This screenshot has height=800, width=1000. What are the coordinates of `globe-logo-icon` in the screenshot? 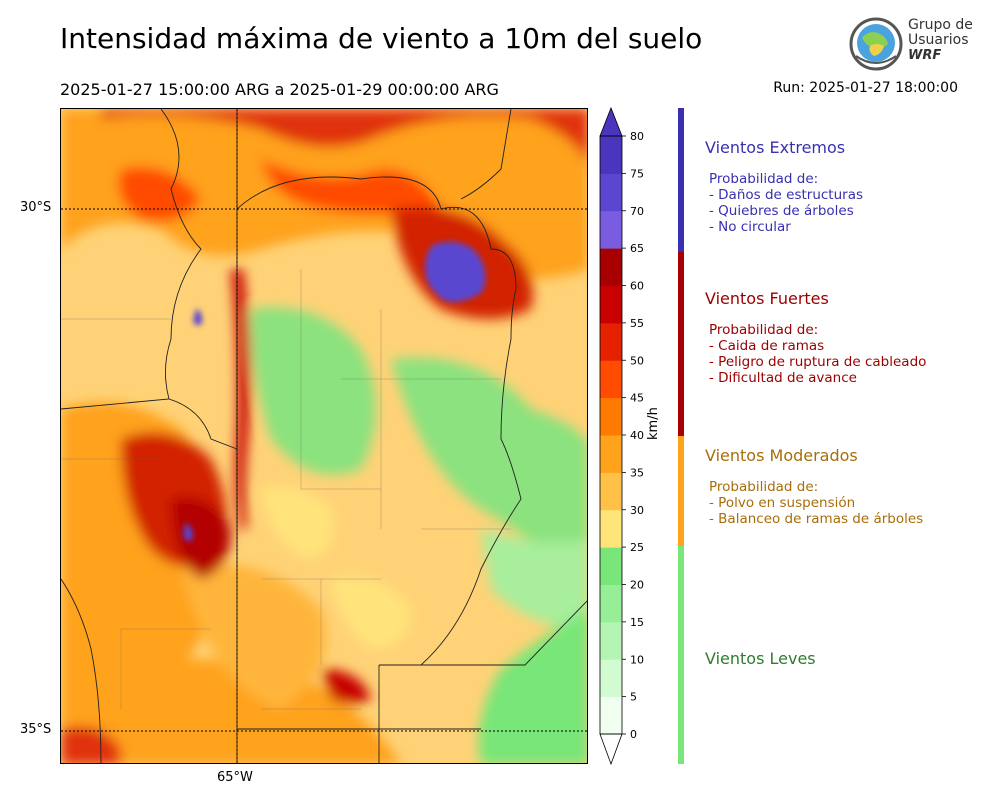 It's located at (876, 44).